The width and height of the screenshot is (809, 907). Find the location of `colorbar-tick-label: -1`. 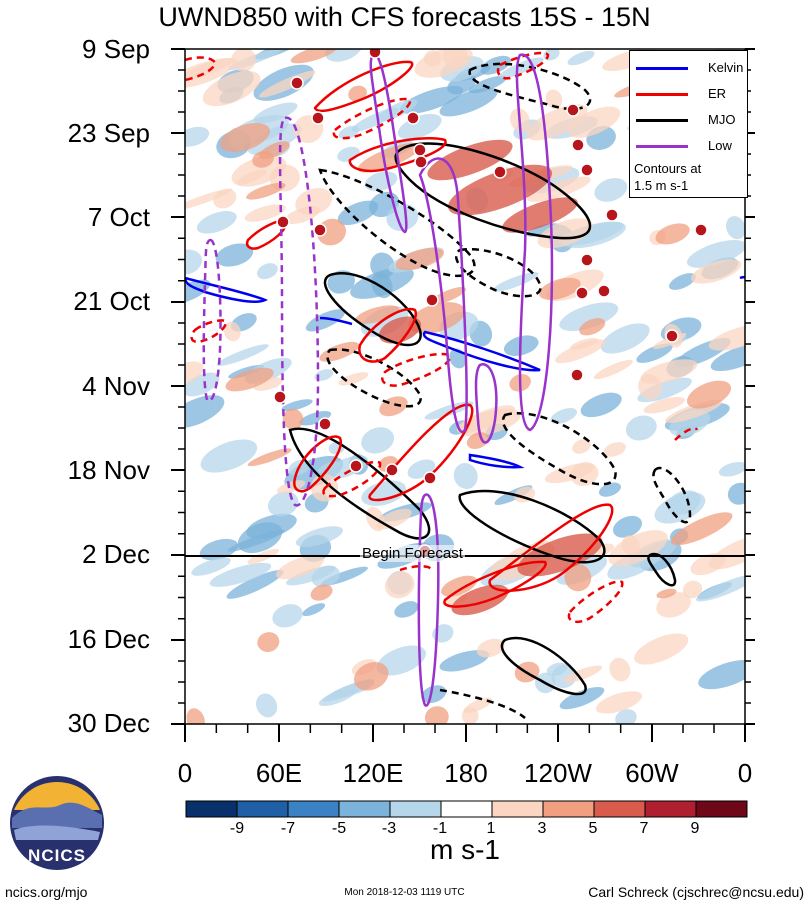

colorbar-tick-label: -1 is located at coordinates (440, 828).